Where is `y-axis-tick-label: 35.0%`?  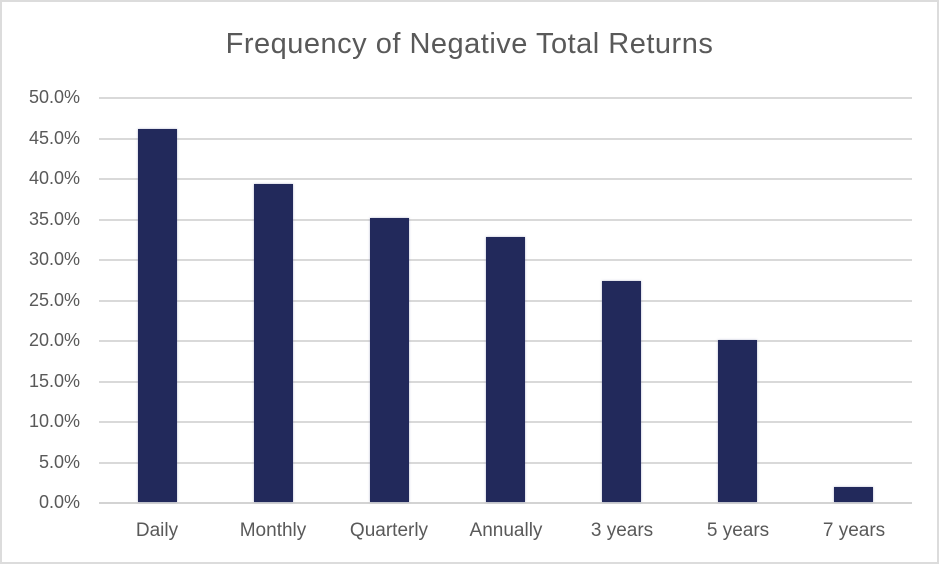 y-axis-tick-label: 35.0% is located at coordinates (54, 219).